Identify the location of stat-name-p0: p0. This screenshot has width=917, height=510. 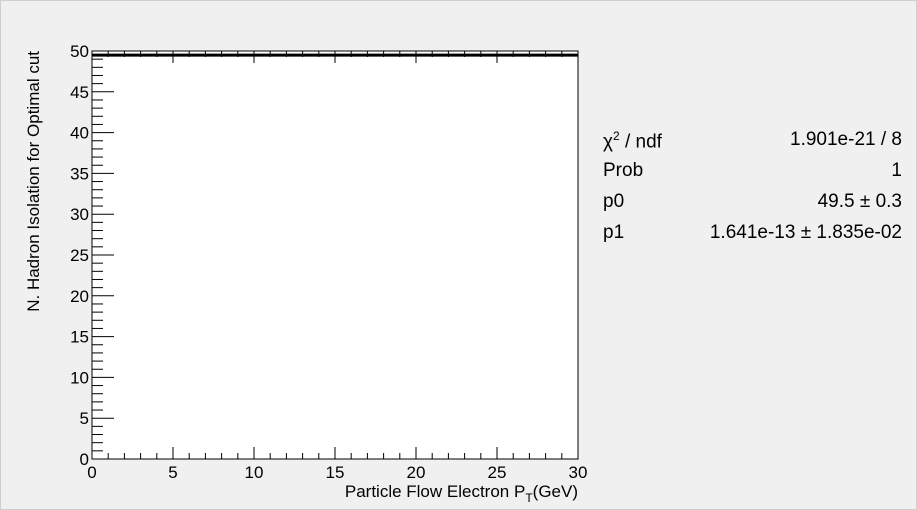
(614, 201).